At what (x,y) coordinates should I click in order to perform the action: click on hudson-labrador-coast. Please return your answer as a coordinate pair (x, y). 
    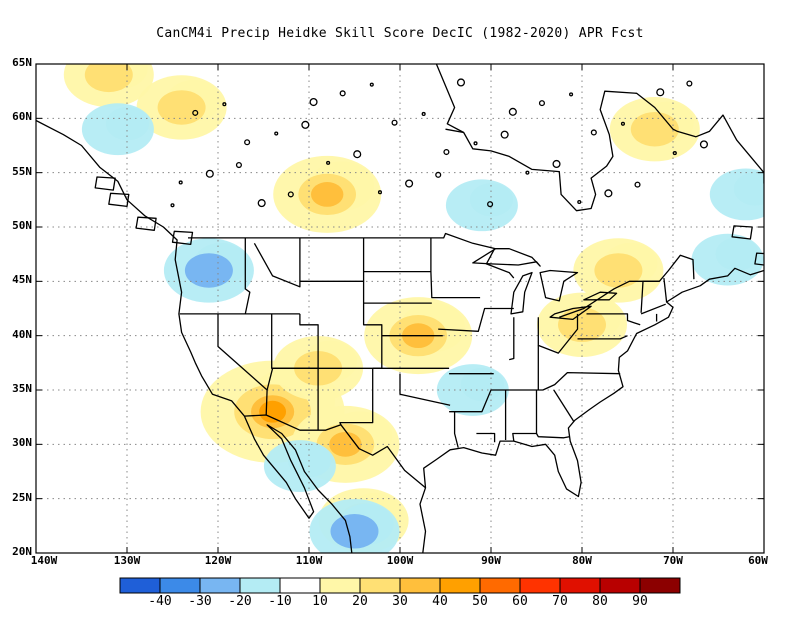
    Looking at the image, I should click on (604, 151).